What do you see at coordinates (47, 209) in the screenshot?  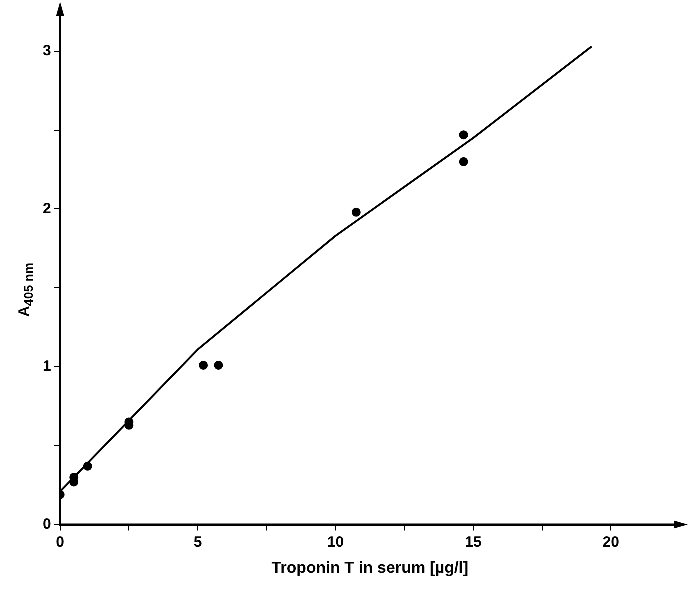 I see `y-tick-label: 2` at bounding box center [47, 209].